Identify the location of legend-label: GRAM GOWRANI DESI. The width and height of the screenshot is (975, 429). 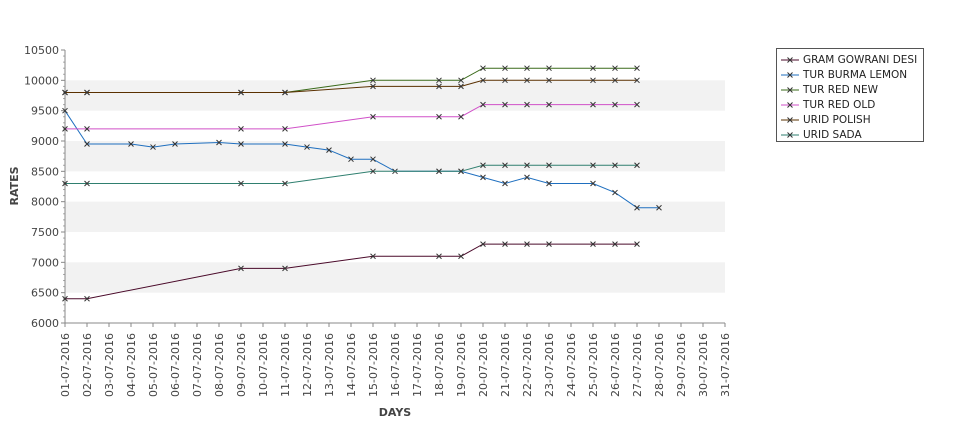
(860, 59).